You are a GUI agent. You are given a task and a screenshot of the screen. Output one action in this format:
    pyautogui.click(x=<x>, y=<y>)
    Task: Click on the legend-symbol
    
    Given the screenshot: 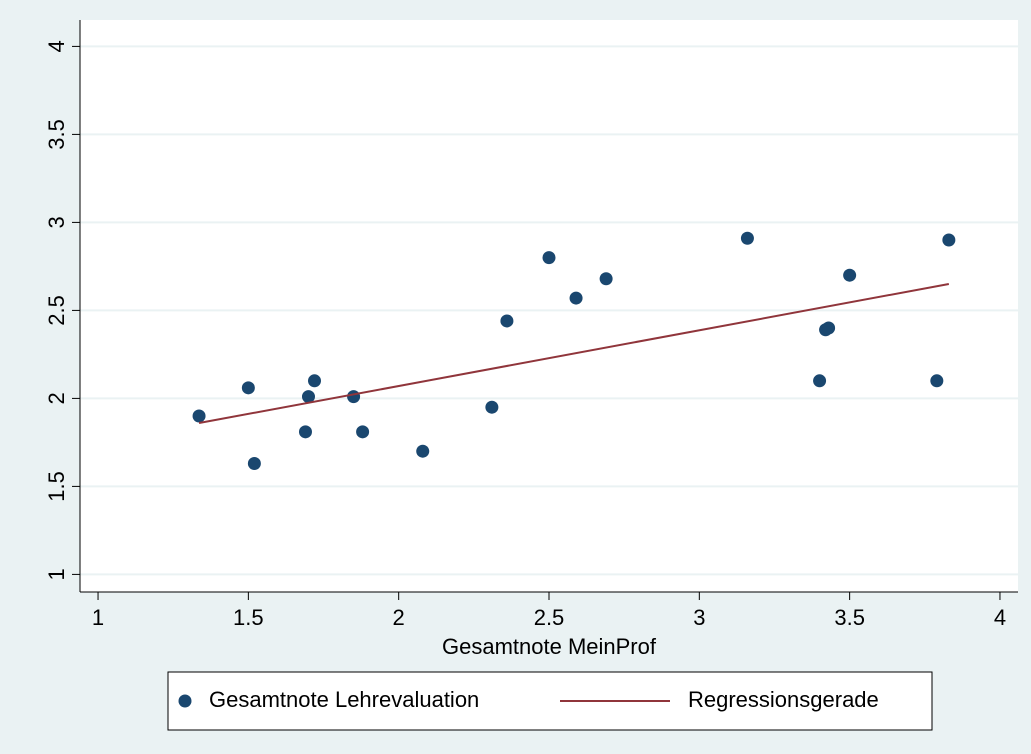 What is the action you would take?
    pyautogui.click(x=185, y=701)
    